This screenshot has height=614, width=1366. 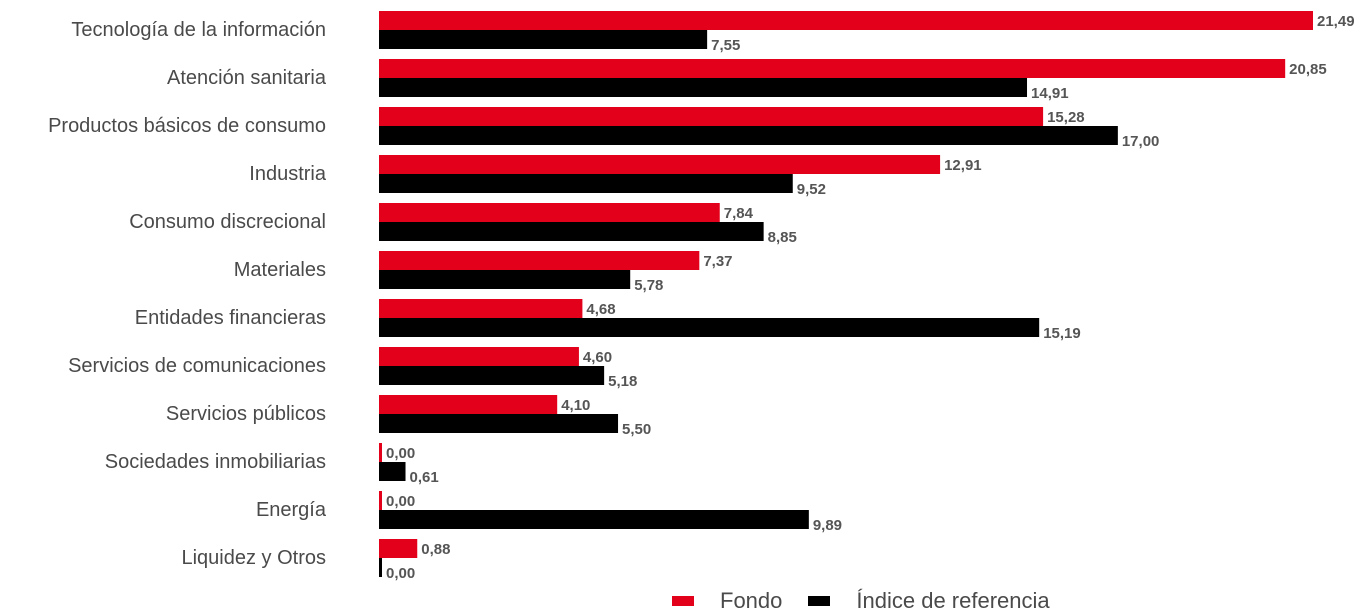 I want to click on legend-swatch-fondo, so click(x=683, y=601).